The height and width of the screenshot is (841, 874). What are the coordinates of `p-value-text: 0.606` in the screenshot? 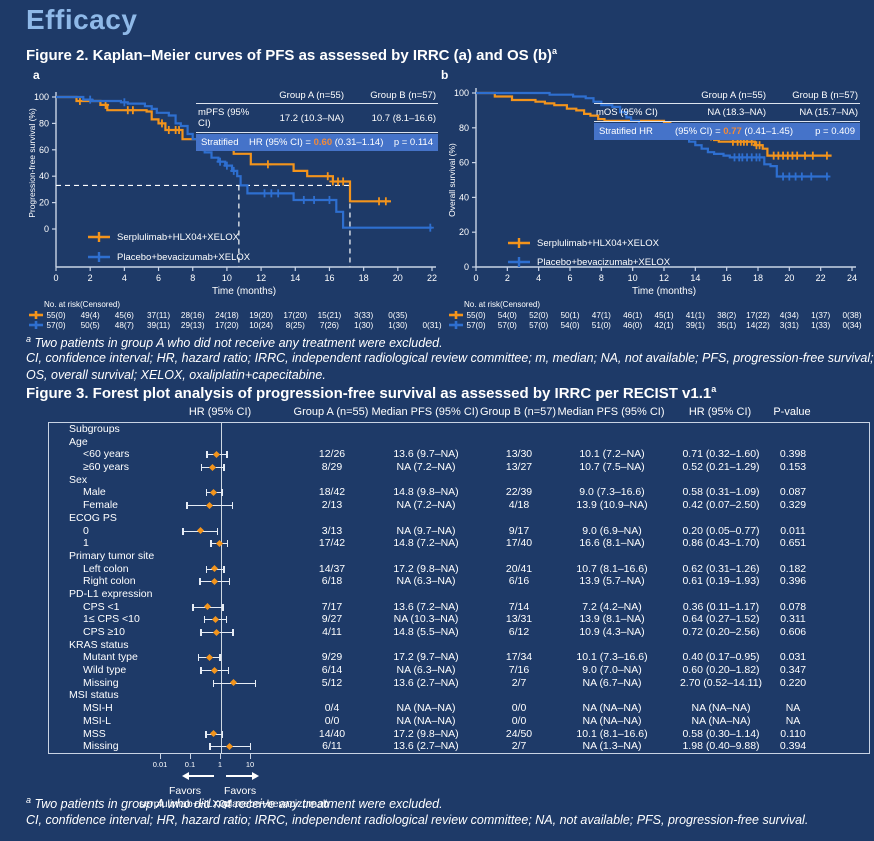 It's located at (793, 632).